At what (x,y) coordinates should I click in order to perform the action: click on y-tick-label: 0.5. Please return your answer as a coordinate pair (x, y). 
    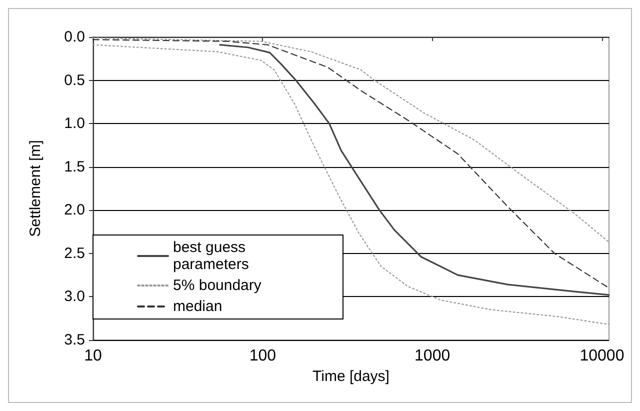
    Looking at the image, I should click on (74, 80).